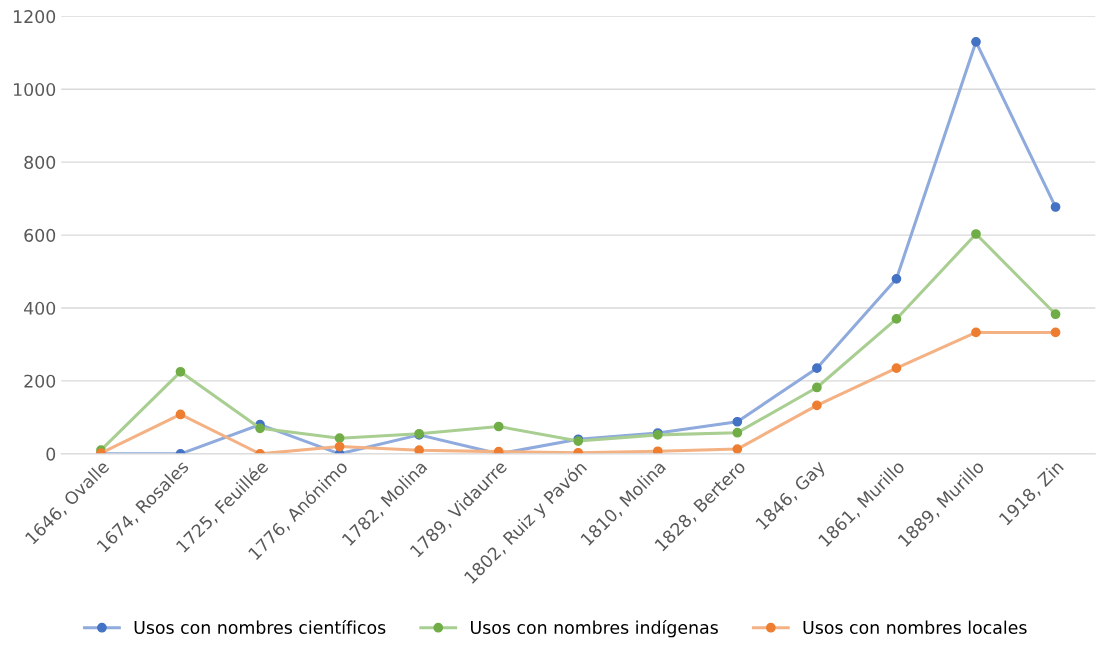 This screenshot has width=1112, height=653. Describe the element at coordinates (40, 162) in the screenshot. I see `y-tick-label: 800` at that location.